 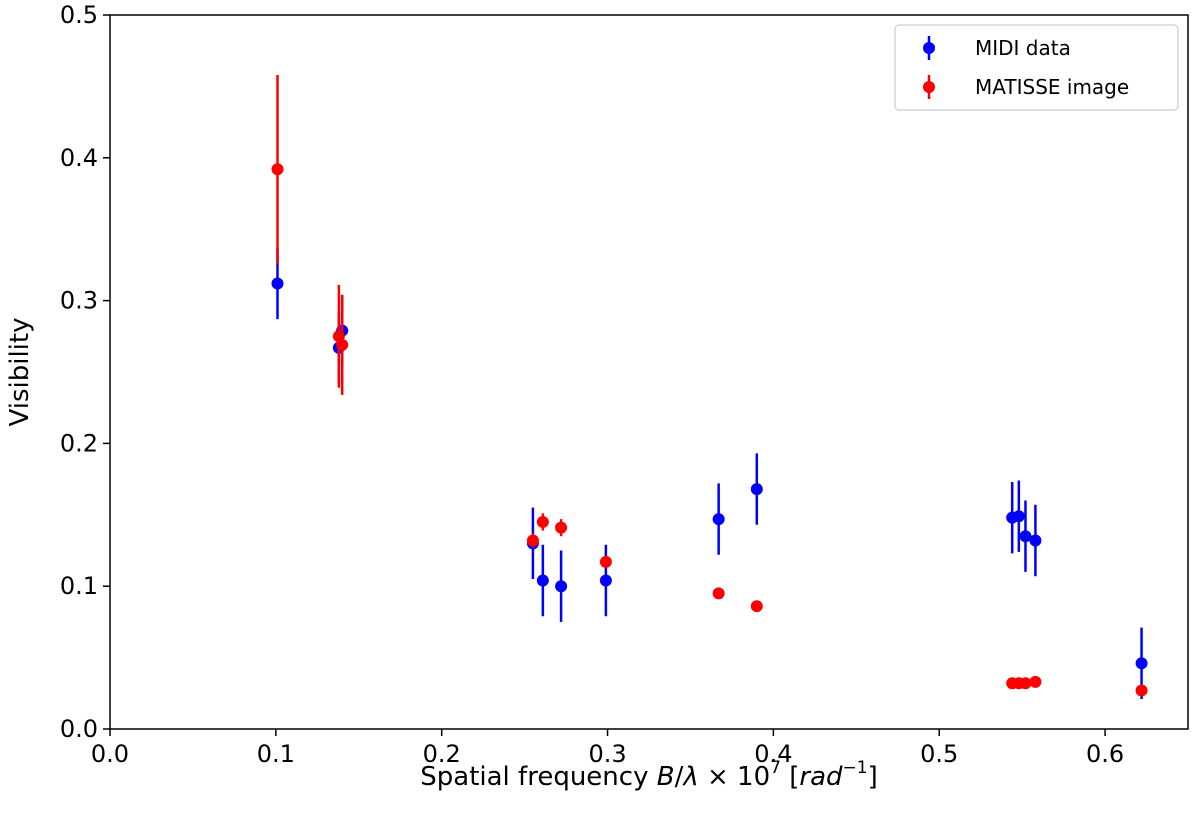 I want to click on legend-marker-matisse, so click(x=929, y=87).